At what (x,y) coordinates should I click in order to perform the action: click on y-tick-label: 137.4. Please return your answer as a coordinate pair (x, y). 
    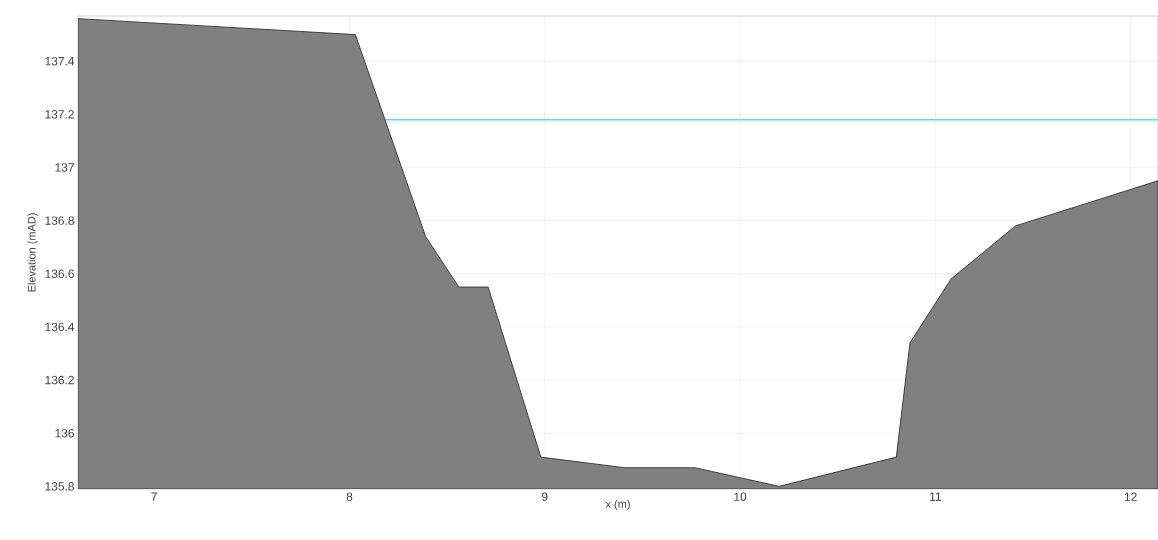
    Looking at the image, I should click on (60, 61).